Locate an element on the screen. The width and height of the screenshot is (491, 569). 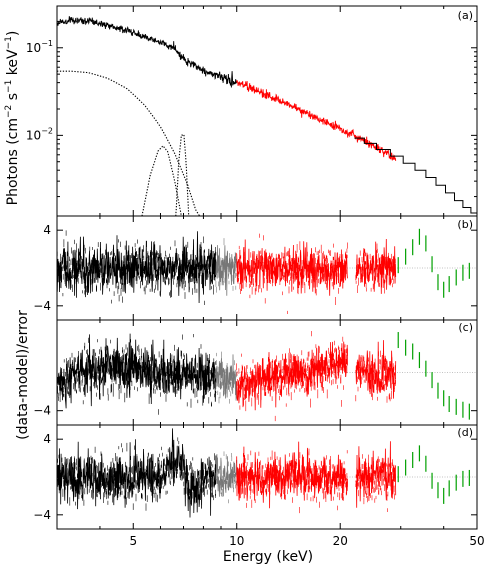
panel-label-c: (c) is located at coordinates (465, 327).